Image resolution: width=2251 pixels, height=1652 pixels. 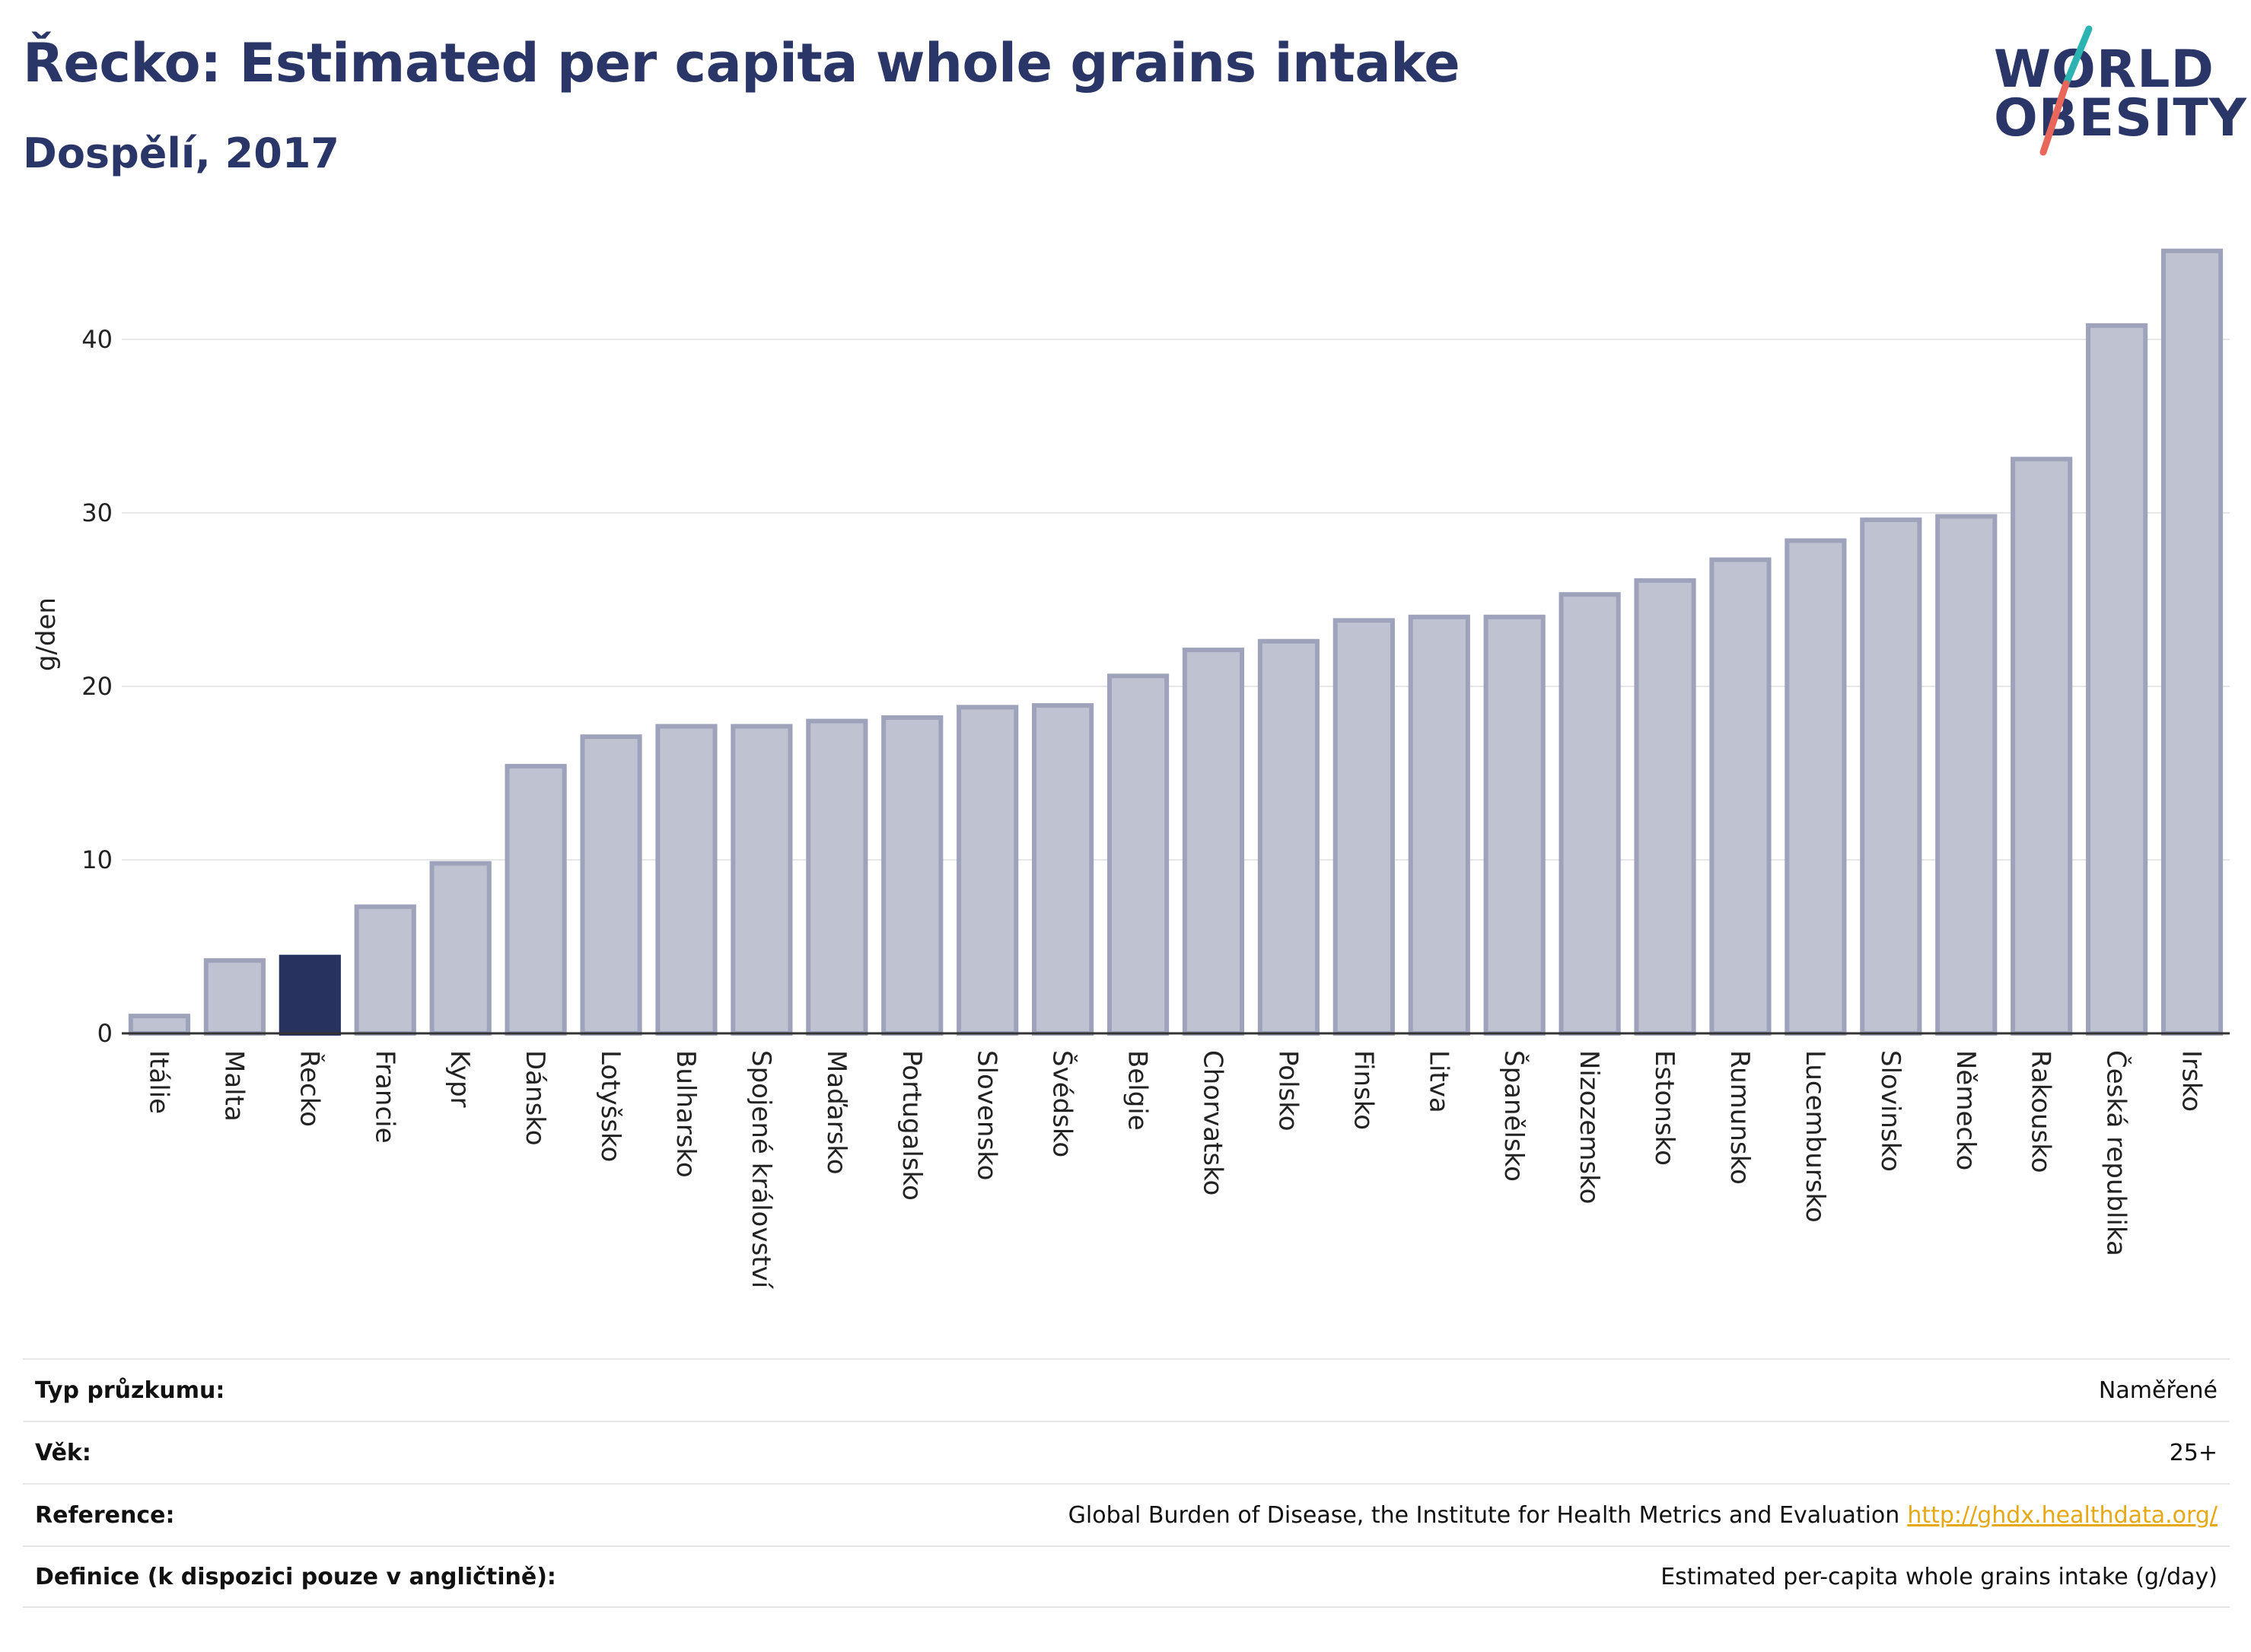 I want to click on x-tick-label: Bulharsko, so click(x=685, y=1114).